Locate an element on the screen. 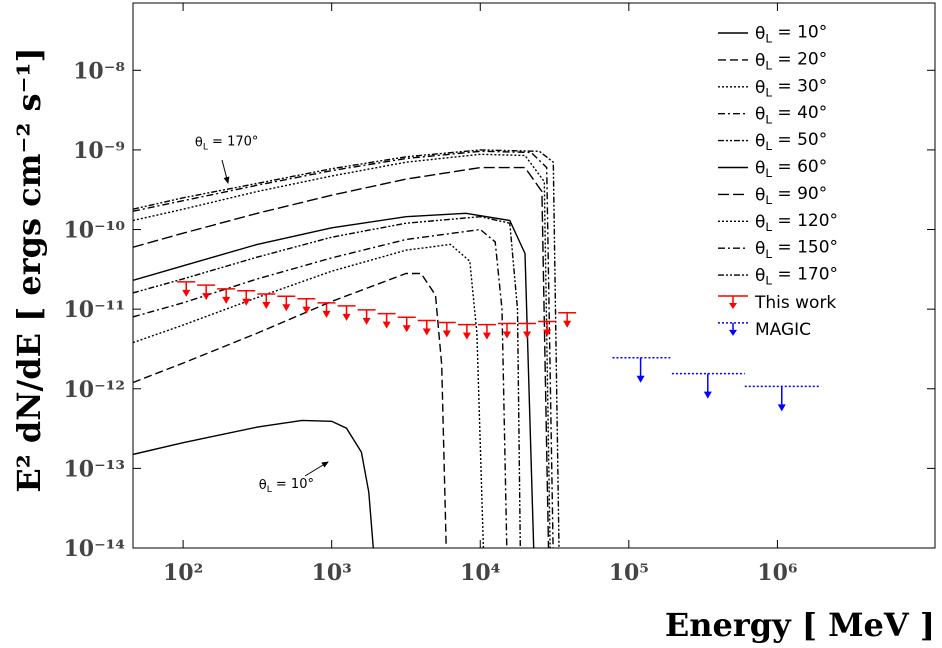 This screenshot has width=942, height=648. legend-label: θL = 10° is located at coordinates (791, 33).